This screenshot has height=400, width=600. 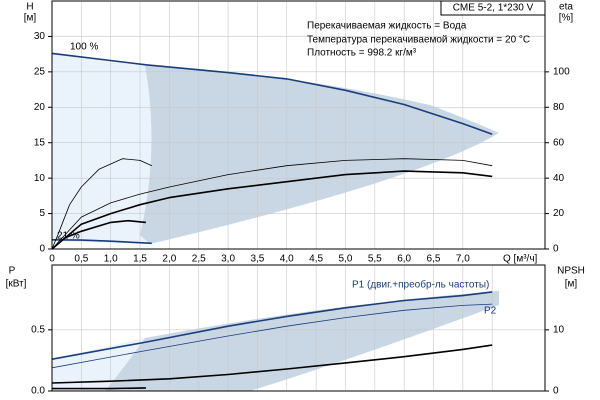 What do you see at coordinates (169, 259) in the screenshot?
I see `x-tick-label: 2,0` at bounding box center [169, 259].